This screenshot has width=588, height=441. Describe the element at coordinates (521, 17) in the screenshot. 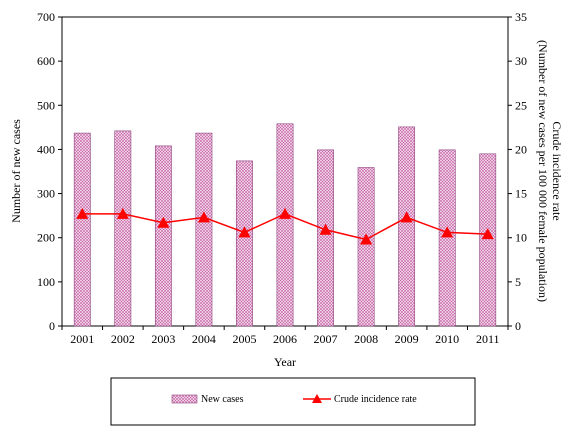

I see `right-tick-label: 35` at that location.